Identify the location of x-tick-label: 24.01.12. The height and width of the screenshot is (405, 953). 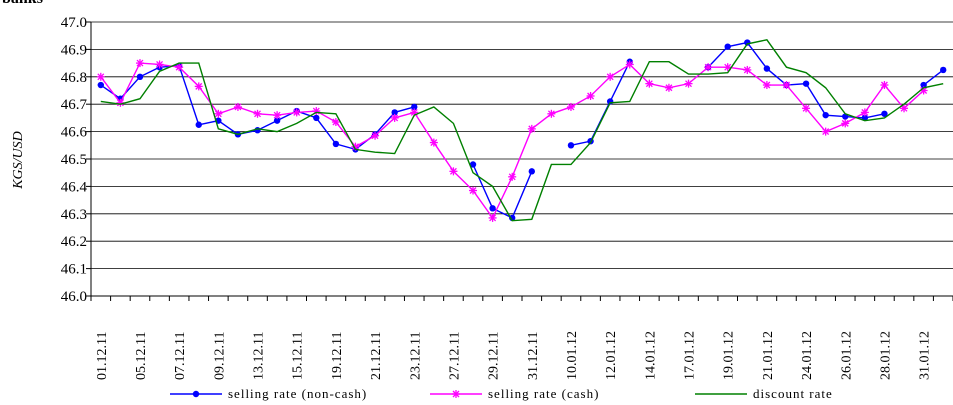
(807, 355).